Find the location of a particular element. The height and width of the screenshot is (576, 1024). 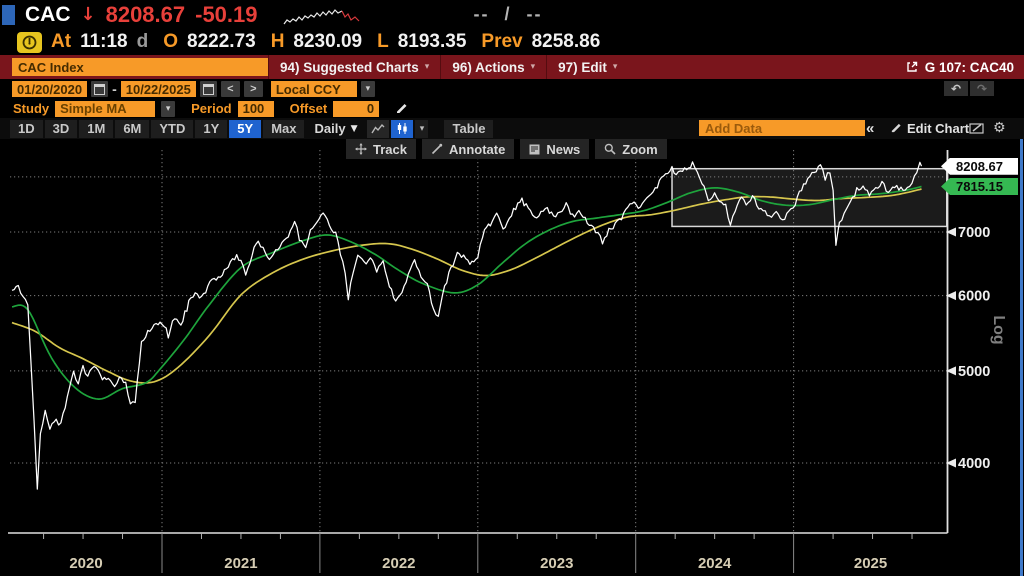

x-axis-label: 2024 is located at coordinates (715, 563).